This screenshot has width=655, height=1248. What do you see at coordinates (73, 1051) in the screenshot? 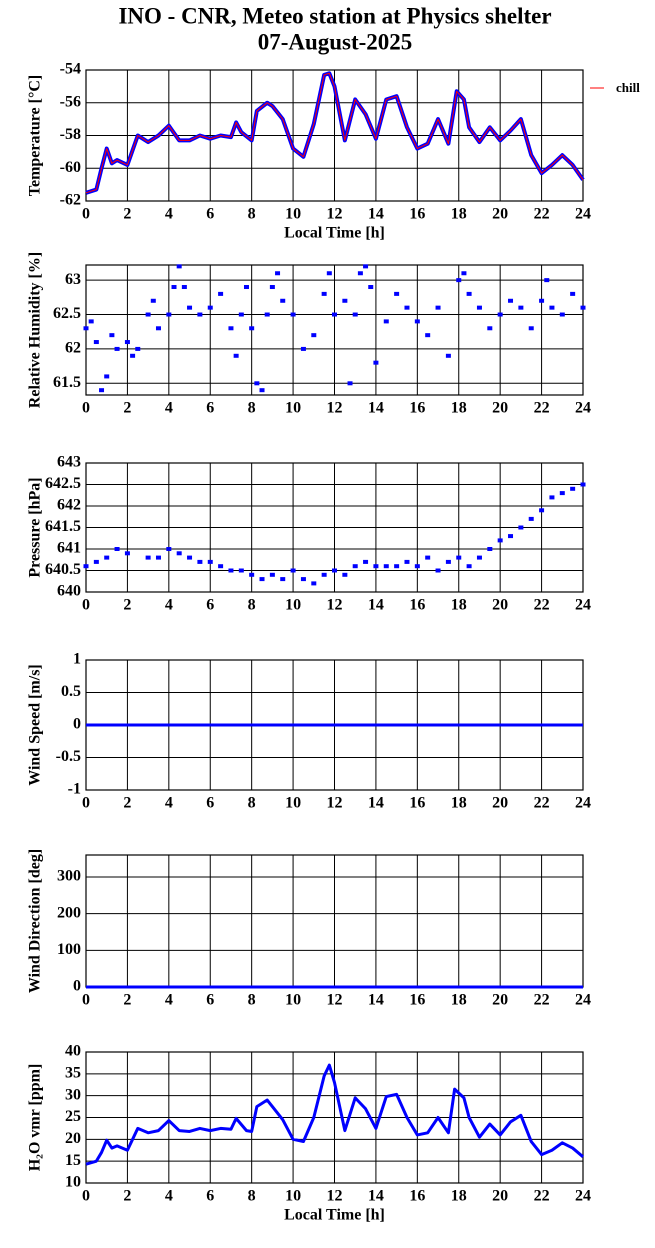
I see `y-tick-label: 40` at bounding box center [73, 1051].